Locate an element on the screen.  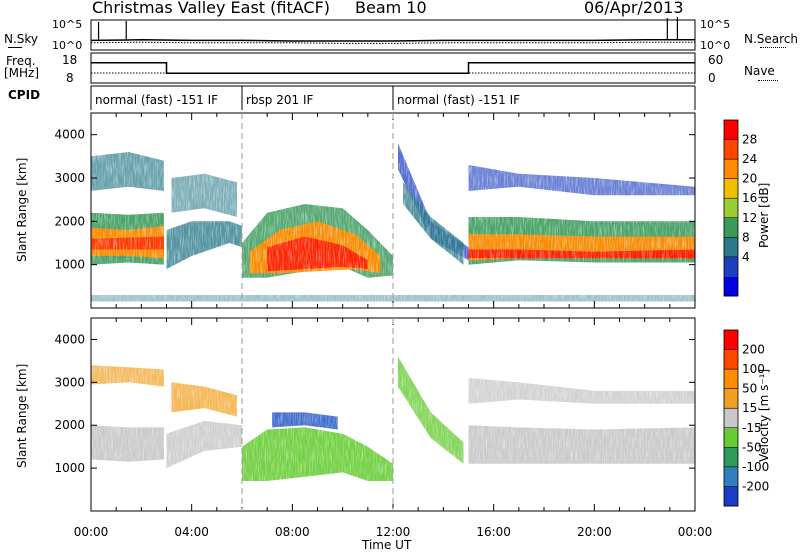
nsearch-series is located at coordinates (392, 42).